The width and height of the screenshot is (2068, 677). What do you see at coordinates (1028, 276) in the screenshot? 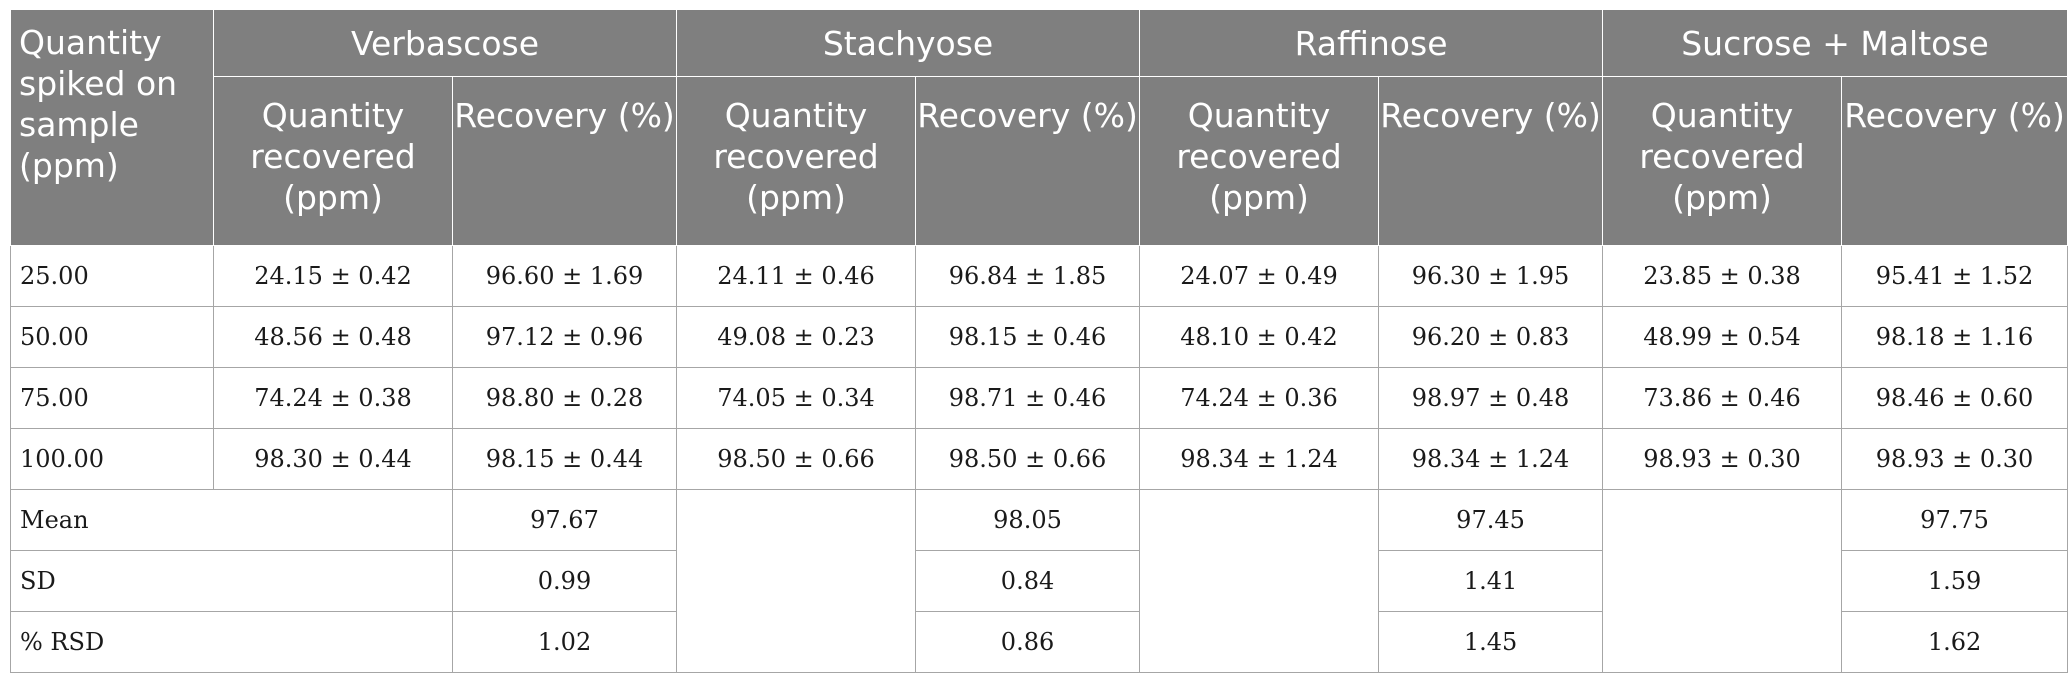
I see `data-cell: 96.84 ± 1.85` at bounding box center [1028, 276].